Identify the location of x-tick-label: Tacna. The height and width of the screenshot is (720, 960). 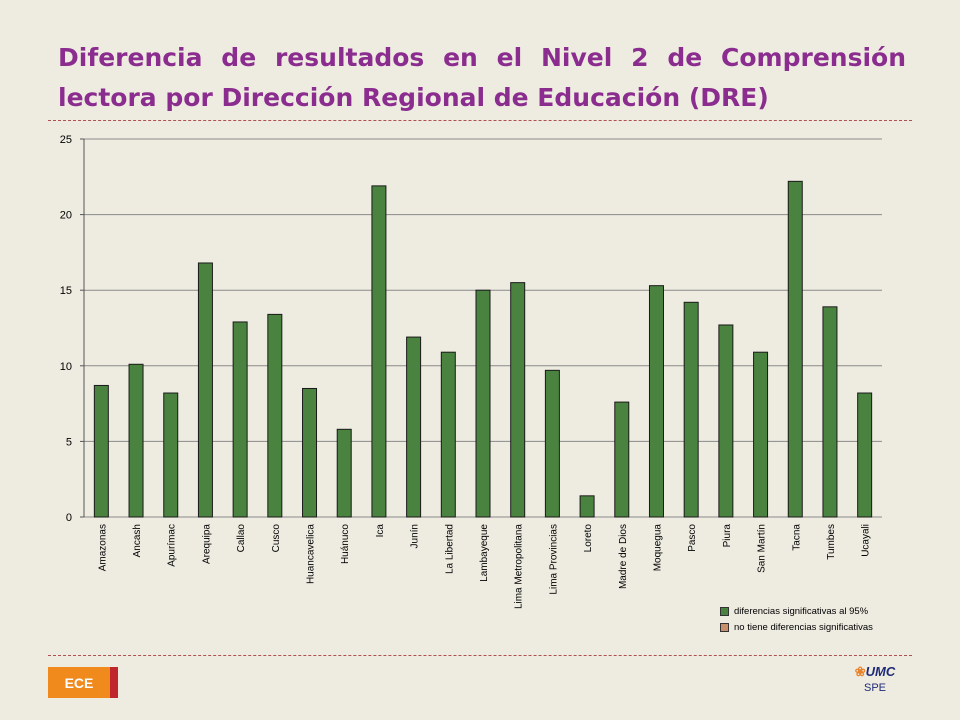
(796, 537).